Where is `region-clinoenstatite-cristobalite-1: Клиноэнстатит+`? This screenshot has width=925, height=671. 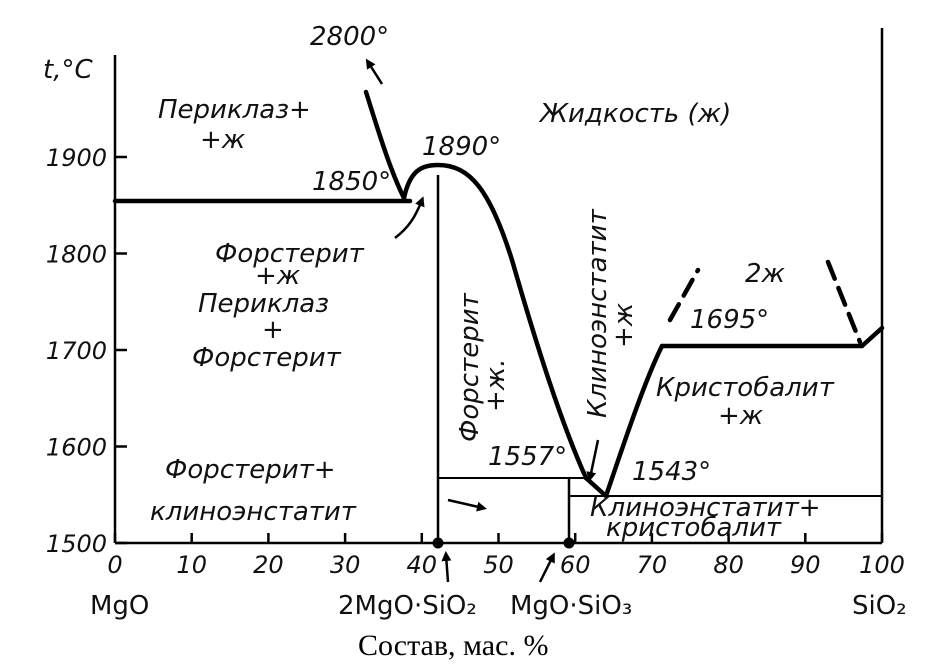 region-clinoenstatite-cristobalite-1: Клиноэнстатит+ is located at coordinates (705, 508).